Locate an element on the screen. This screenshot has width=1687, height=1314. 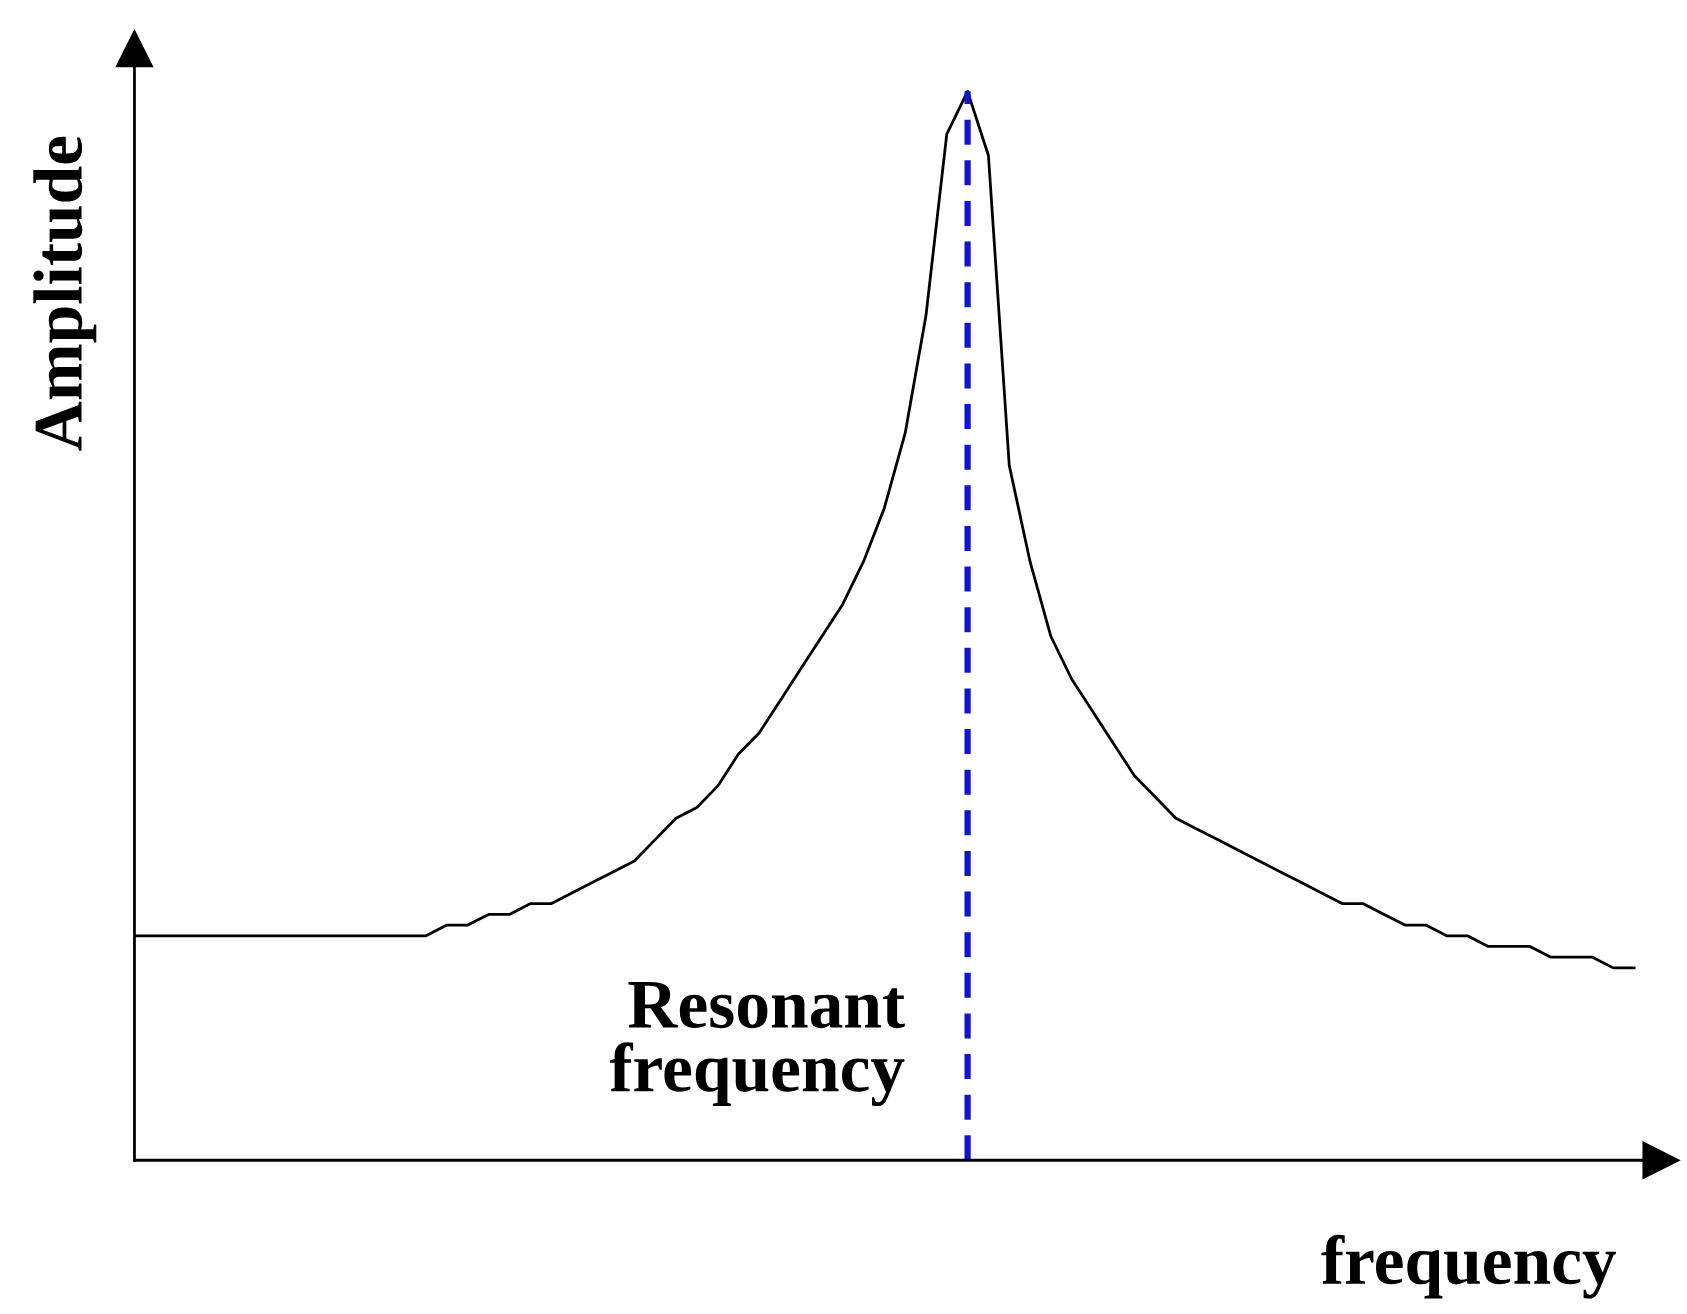
x-axis-title: frequency is located at coordinates (1469, 1266).